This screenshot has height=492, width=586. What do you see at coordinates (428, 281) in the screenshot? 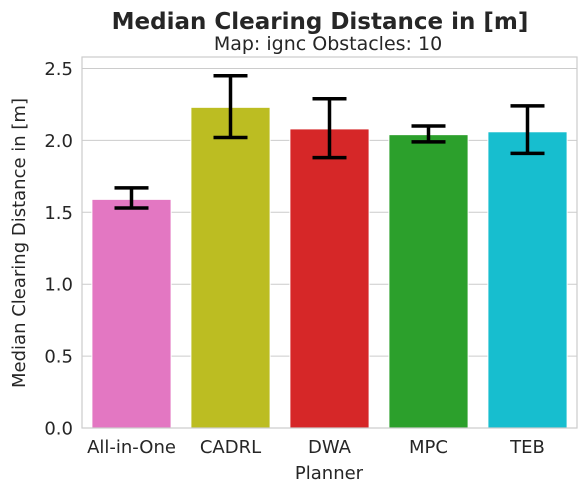
I see `bar-mpc` at bounding box center [428, 281].